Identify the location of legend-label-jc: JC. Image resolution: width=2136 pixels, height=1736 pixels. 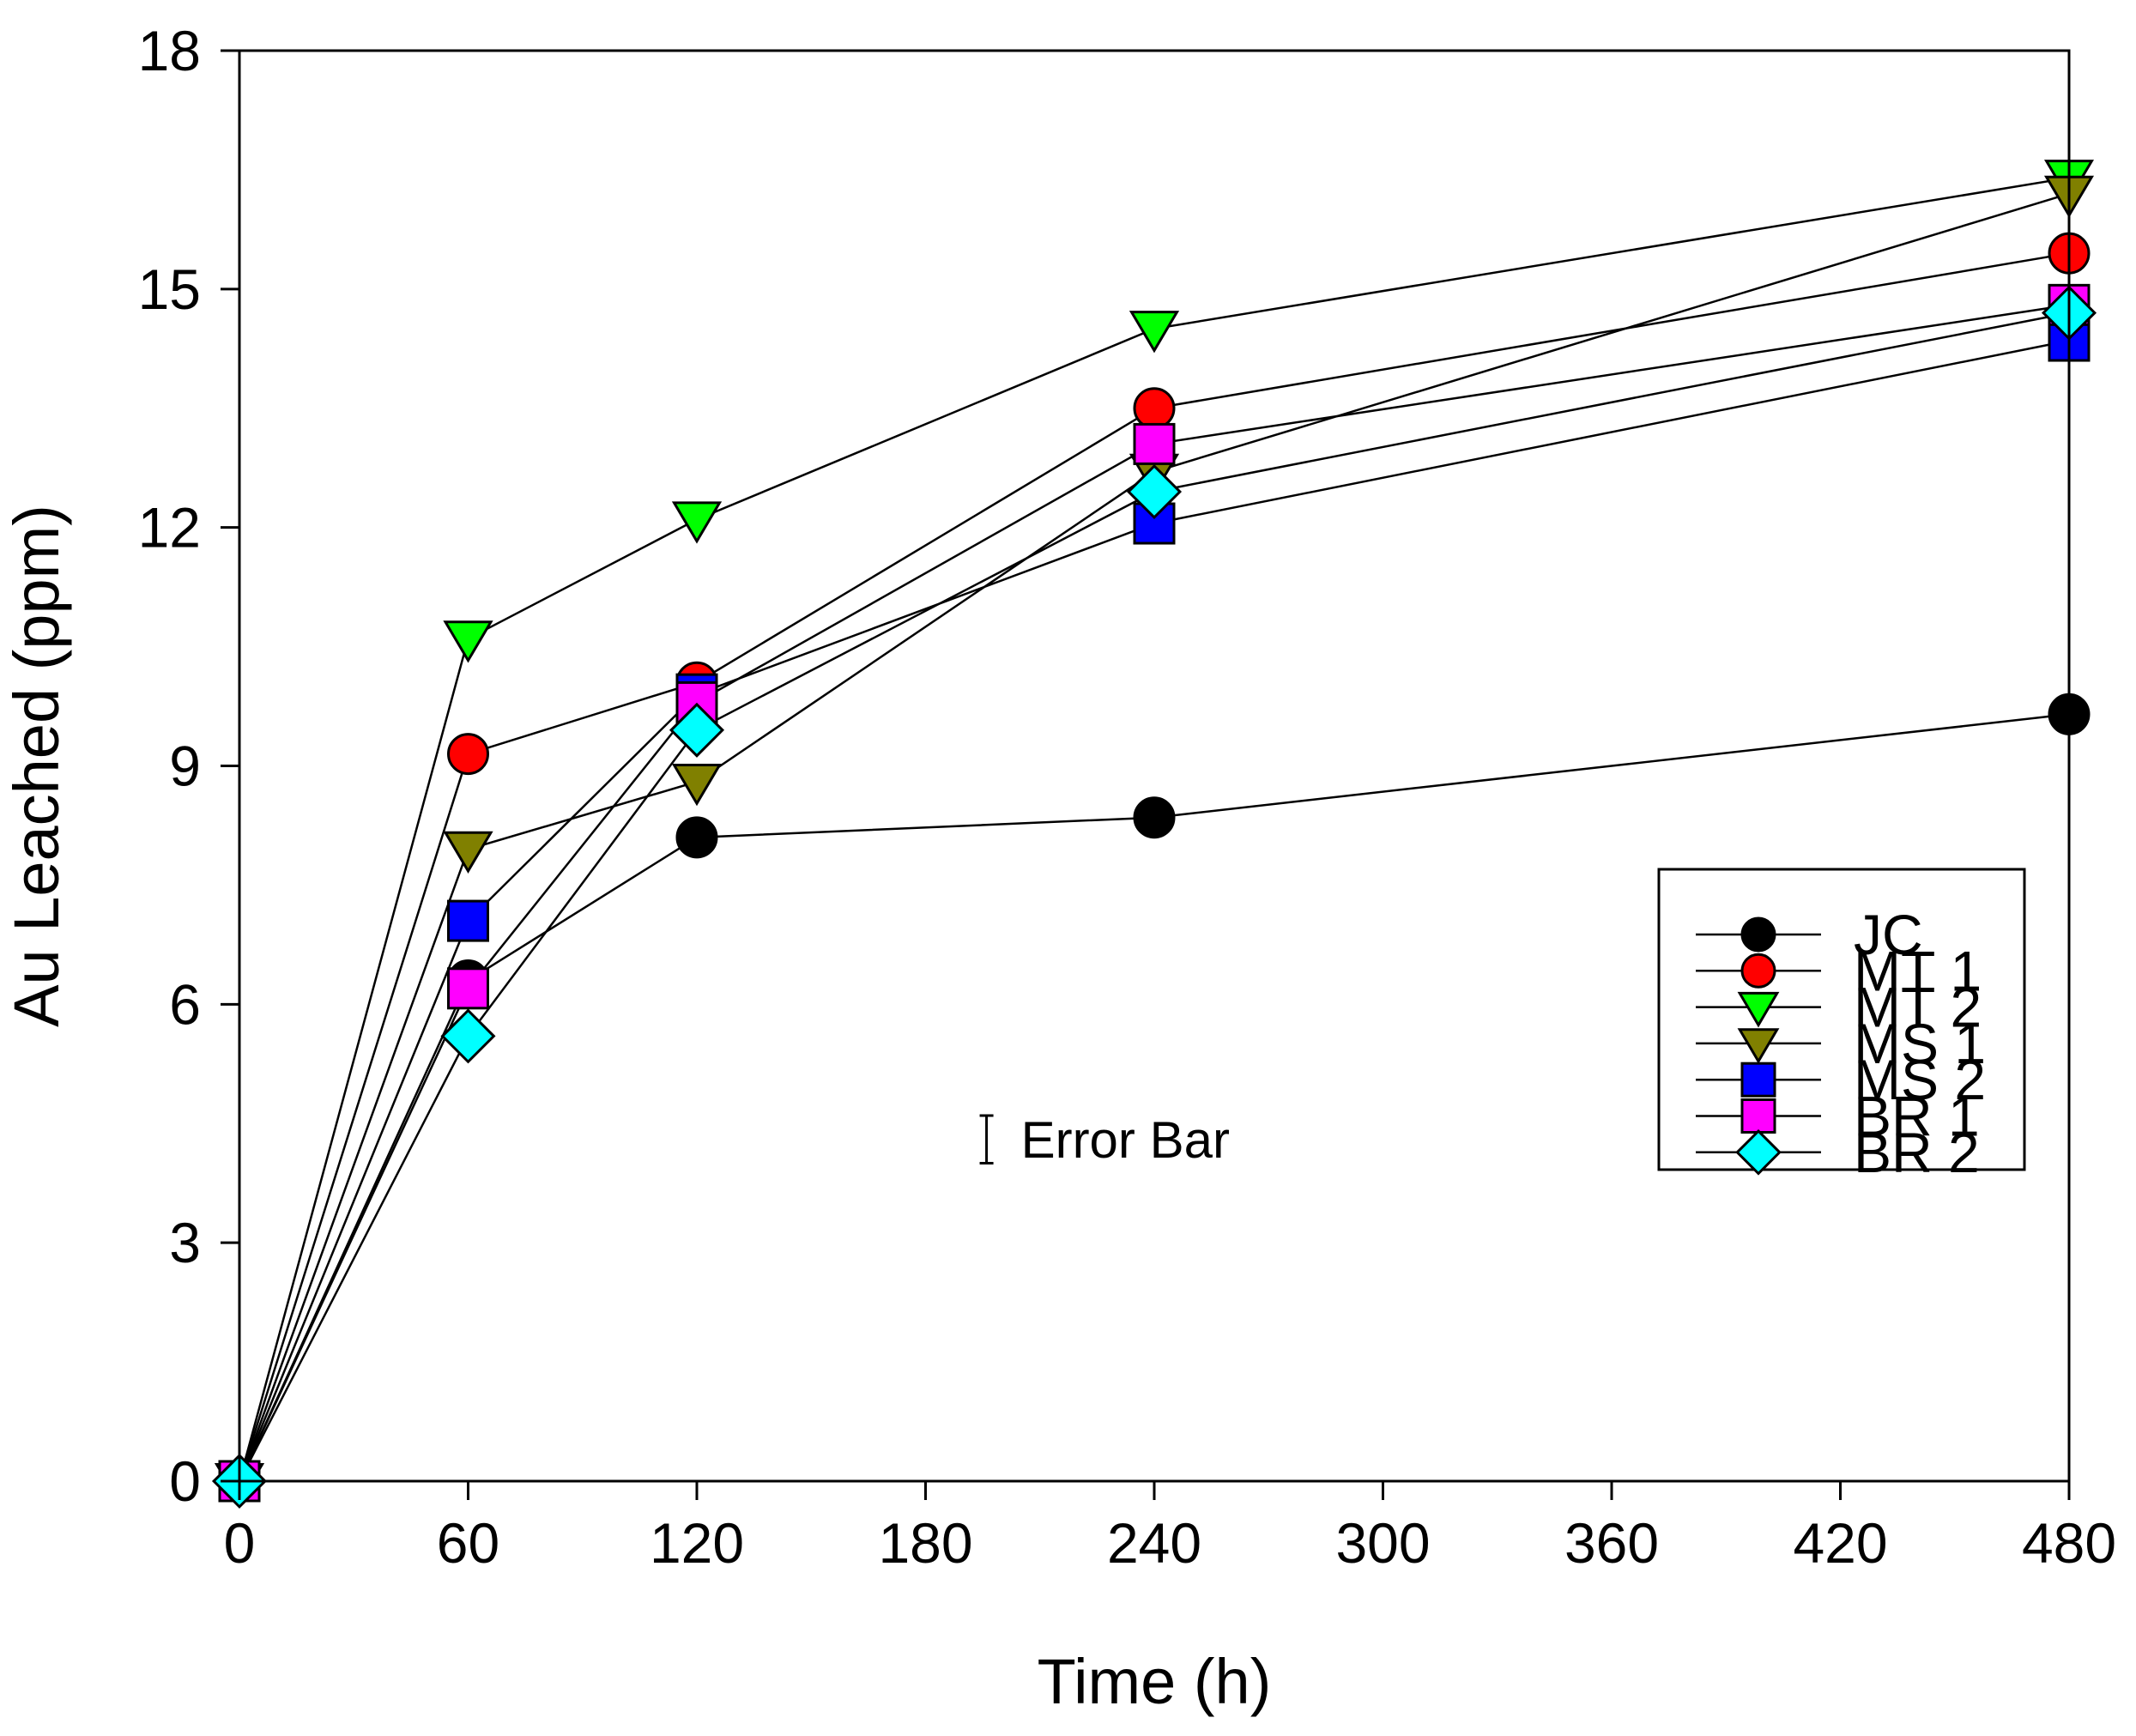
(1888, 934).